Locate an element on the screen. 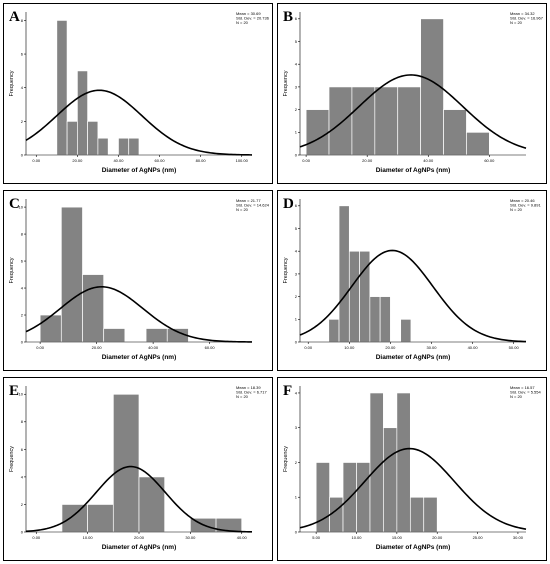 The image size is (550, 564). stats-mean: Mean = 16.57 is located at coordinates (522, 387).